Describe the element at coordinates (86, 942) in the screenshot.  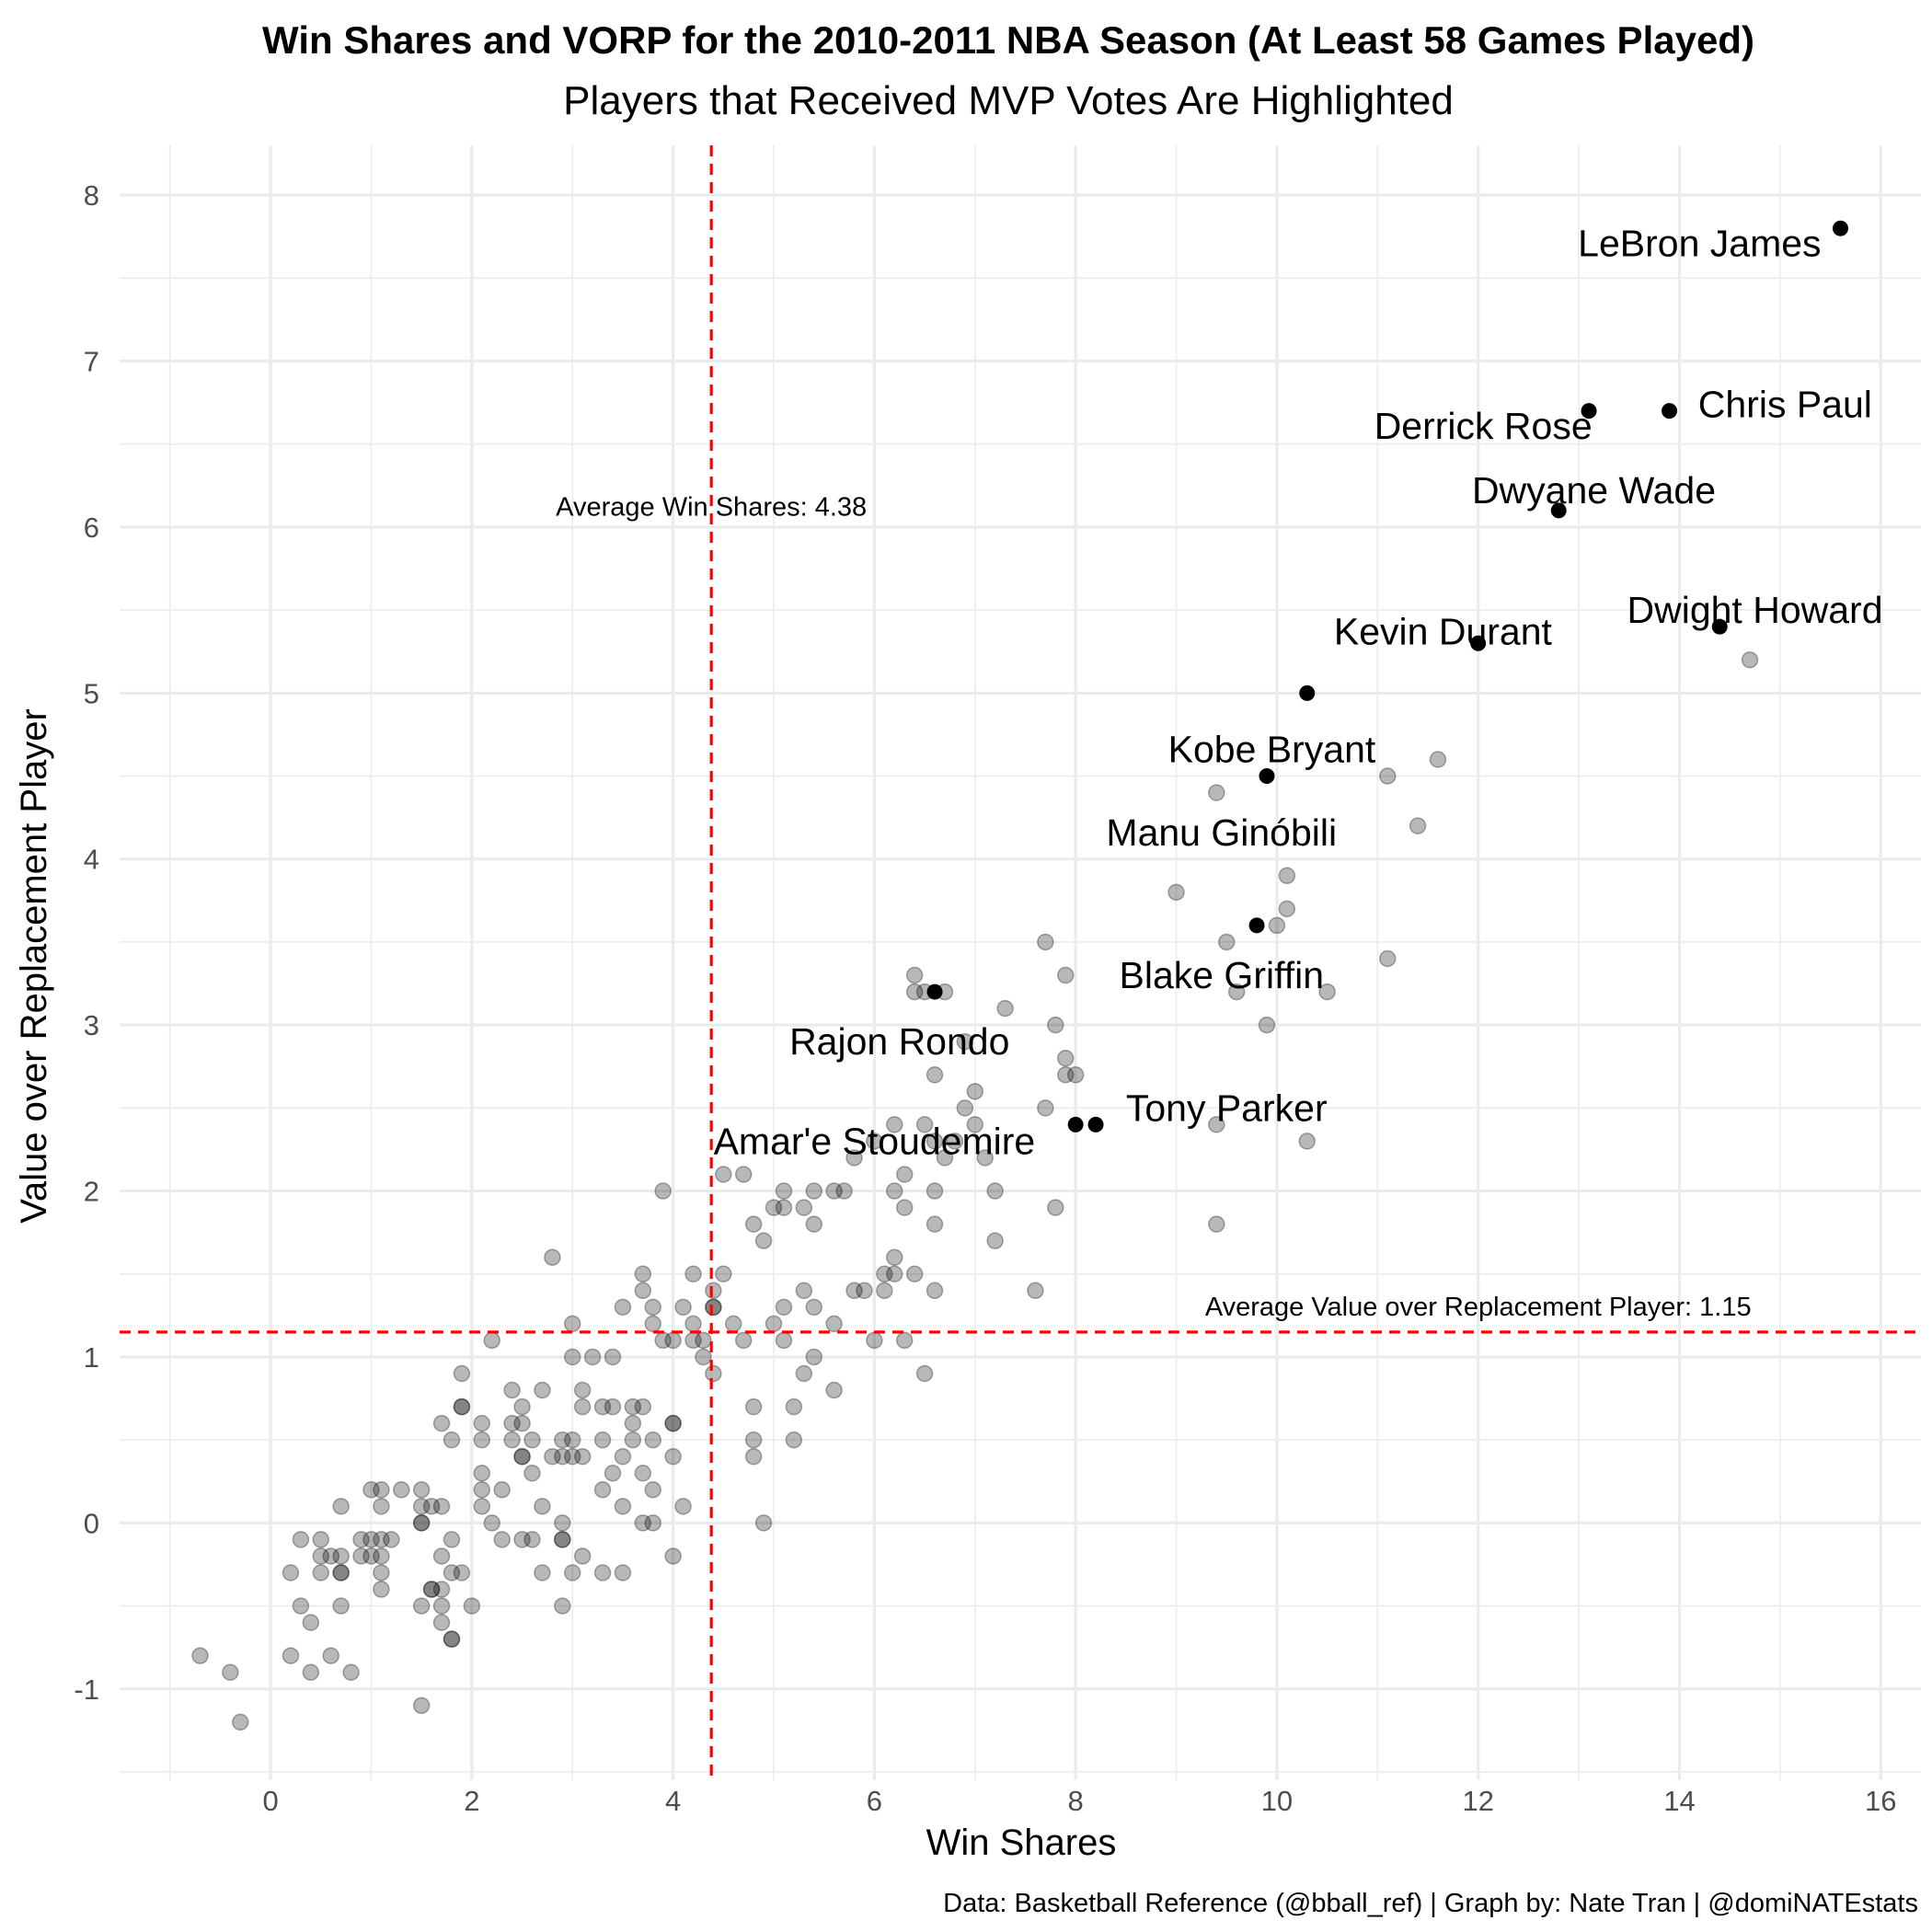
I see `y-axis-ticks: -1 0 1 2 3 4 5 6 7 8` at that location.